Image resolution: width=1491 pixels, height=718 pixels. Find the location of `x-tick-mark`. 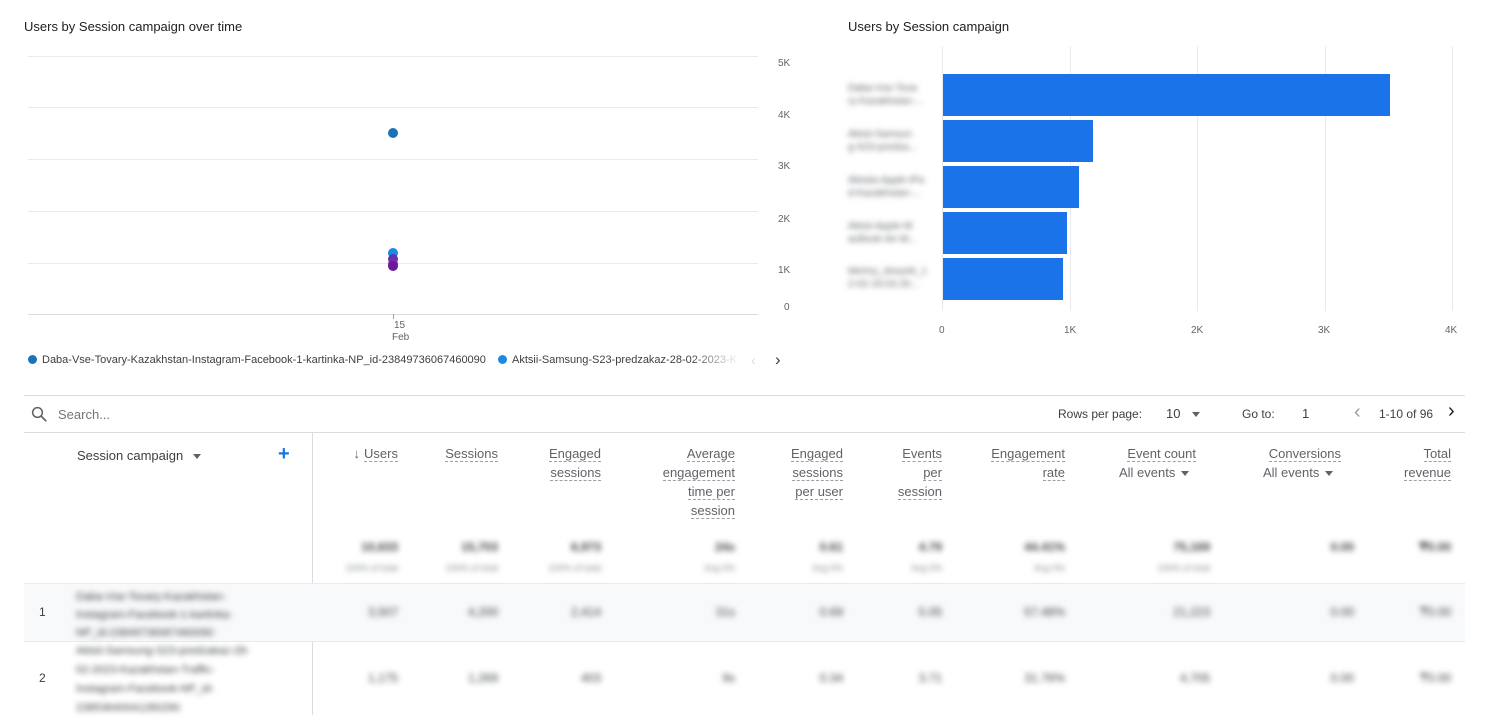

x-tick-mark is located at coordinates (393, 316).